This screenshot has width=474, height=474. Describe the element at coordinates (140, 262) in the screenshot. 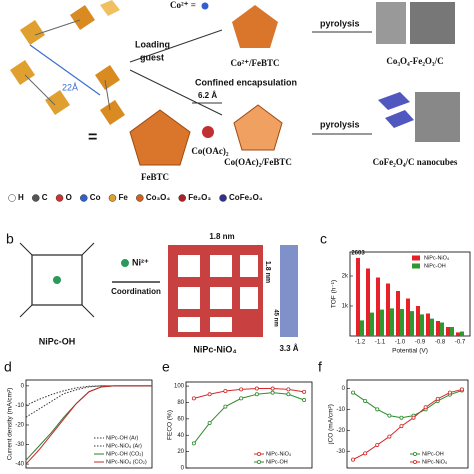

I see `ion-label: Ni²⁺` at that location.